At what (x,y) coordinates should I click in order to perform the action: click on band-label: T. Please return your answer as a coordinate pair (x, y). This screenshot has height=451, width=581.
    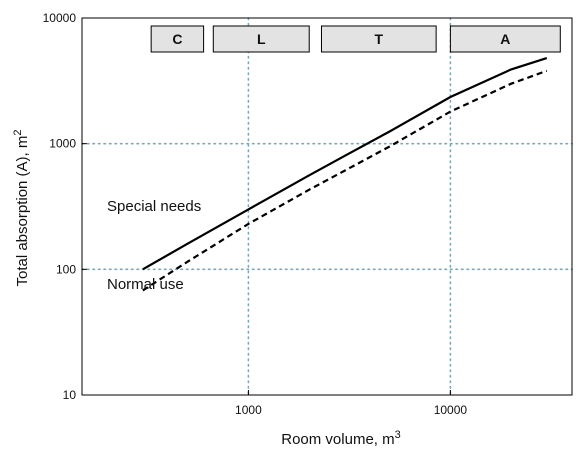
    Looking at the image, I should click on (379, 39).